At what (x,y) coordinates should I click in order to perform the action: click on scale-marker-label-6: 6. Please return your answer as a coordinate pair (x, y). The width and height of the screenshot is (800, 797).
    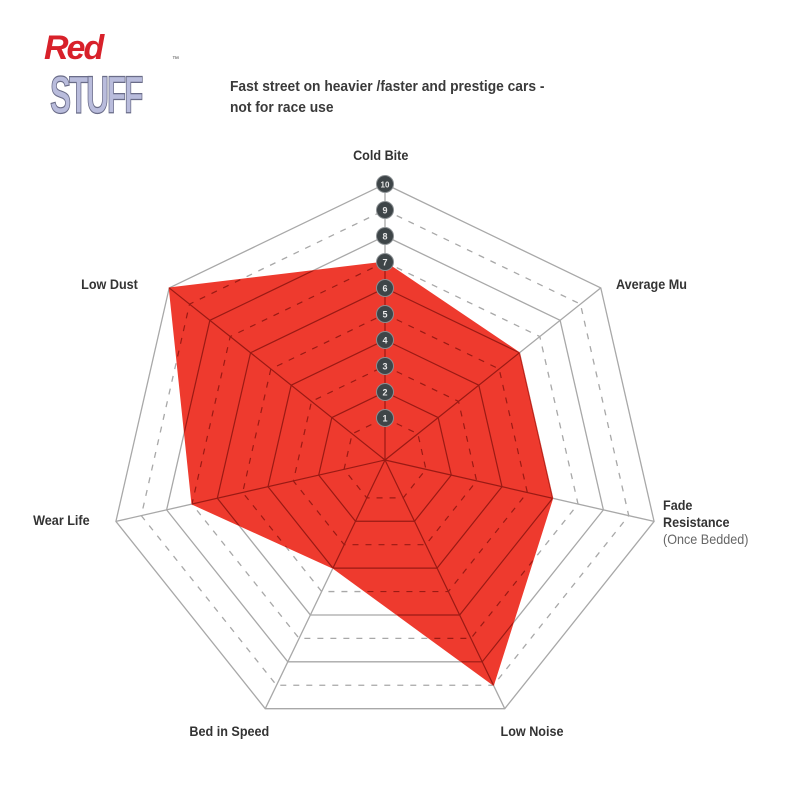
    Looking at the image, I should click on (384, 289).